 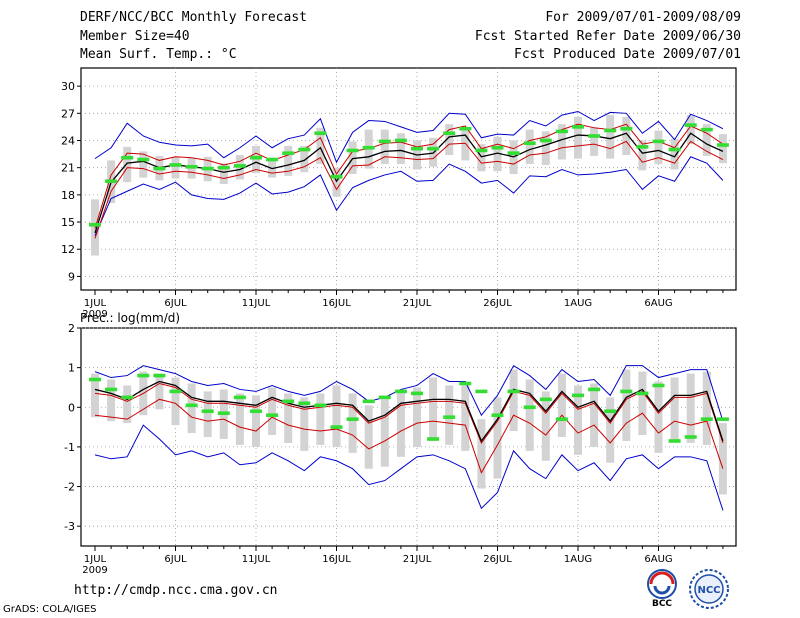 What do you see at coordinates (708, 590) in the screenshot?
I see `svg-text: NCC` at bounding box center [708, 590].